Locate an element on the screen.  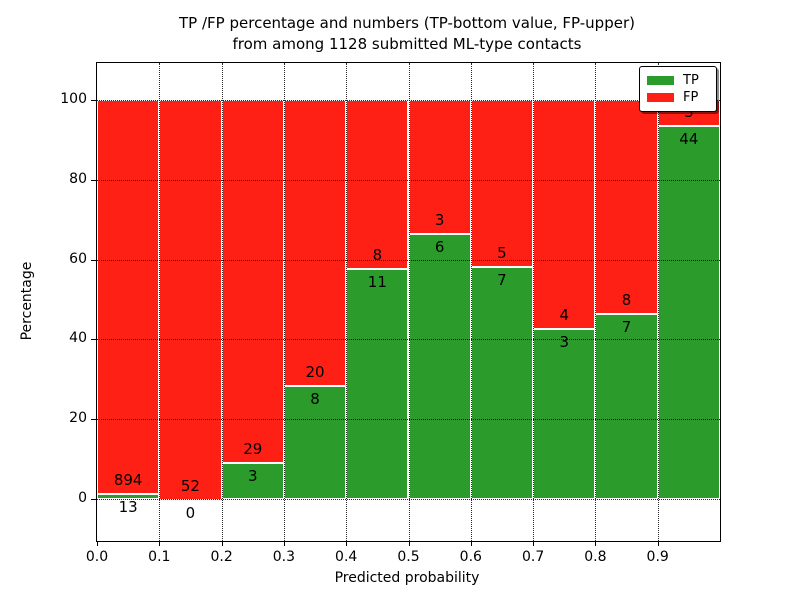
y-tick-label: 0 is located at coordinates (82, 498).